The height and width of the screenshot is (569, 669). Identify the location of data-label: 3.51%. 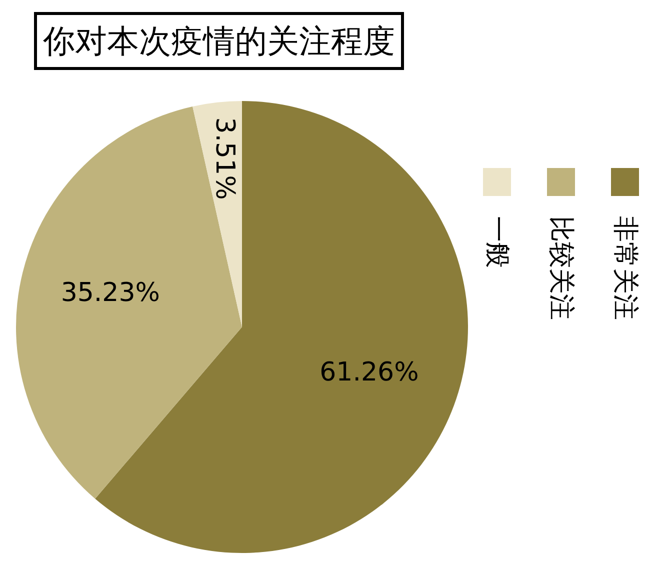
(225, 158).